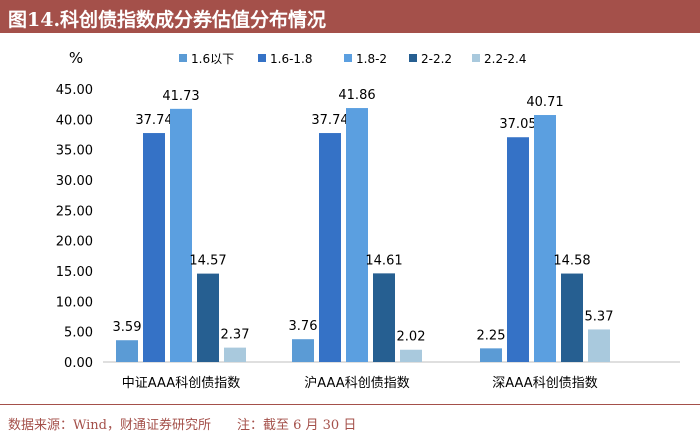  What do you see at coordinates (74, 242) in the screenshot?
I see `y-tick-label: 20.00` at bounding box center [74, 242].